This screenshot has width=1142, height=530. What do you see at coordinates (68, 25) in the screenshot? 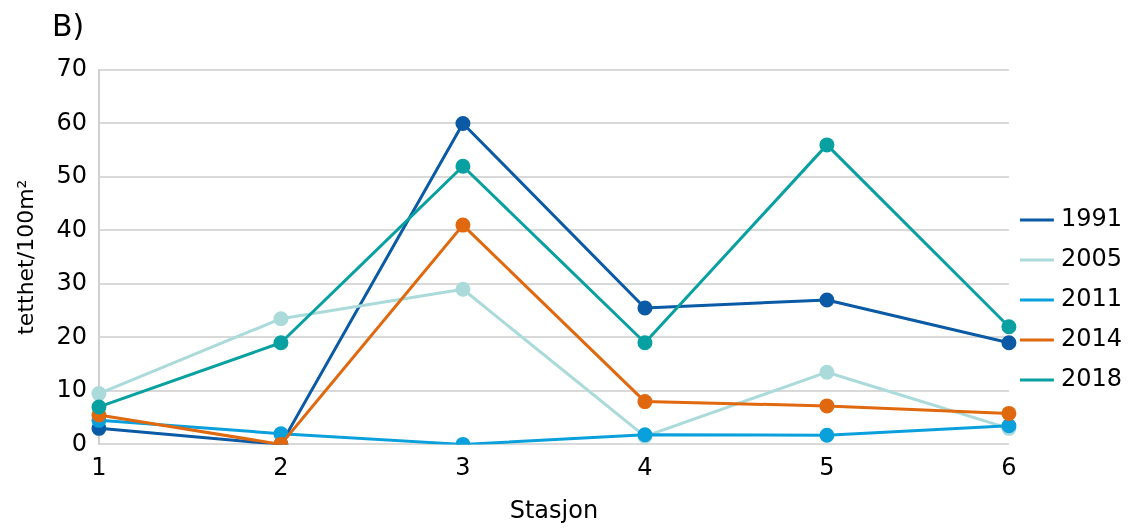
I see `chart-title: B)` at bounding box center [68, 25].